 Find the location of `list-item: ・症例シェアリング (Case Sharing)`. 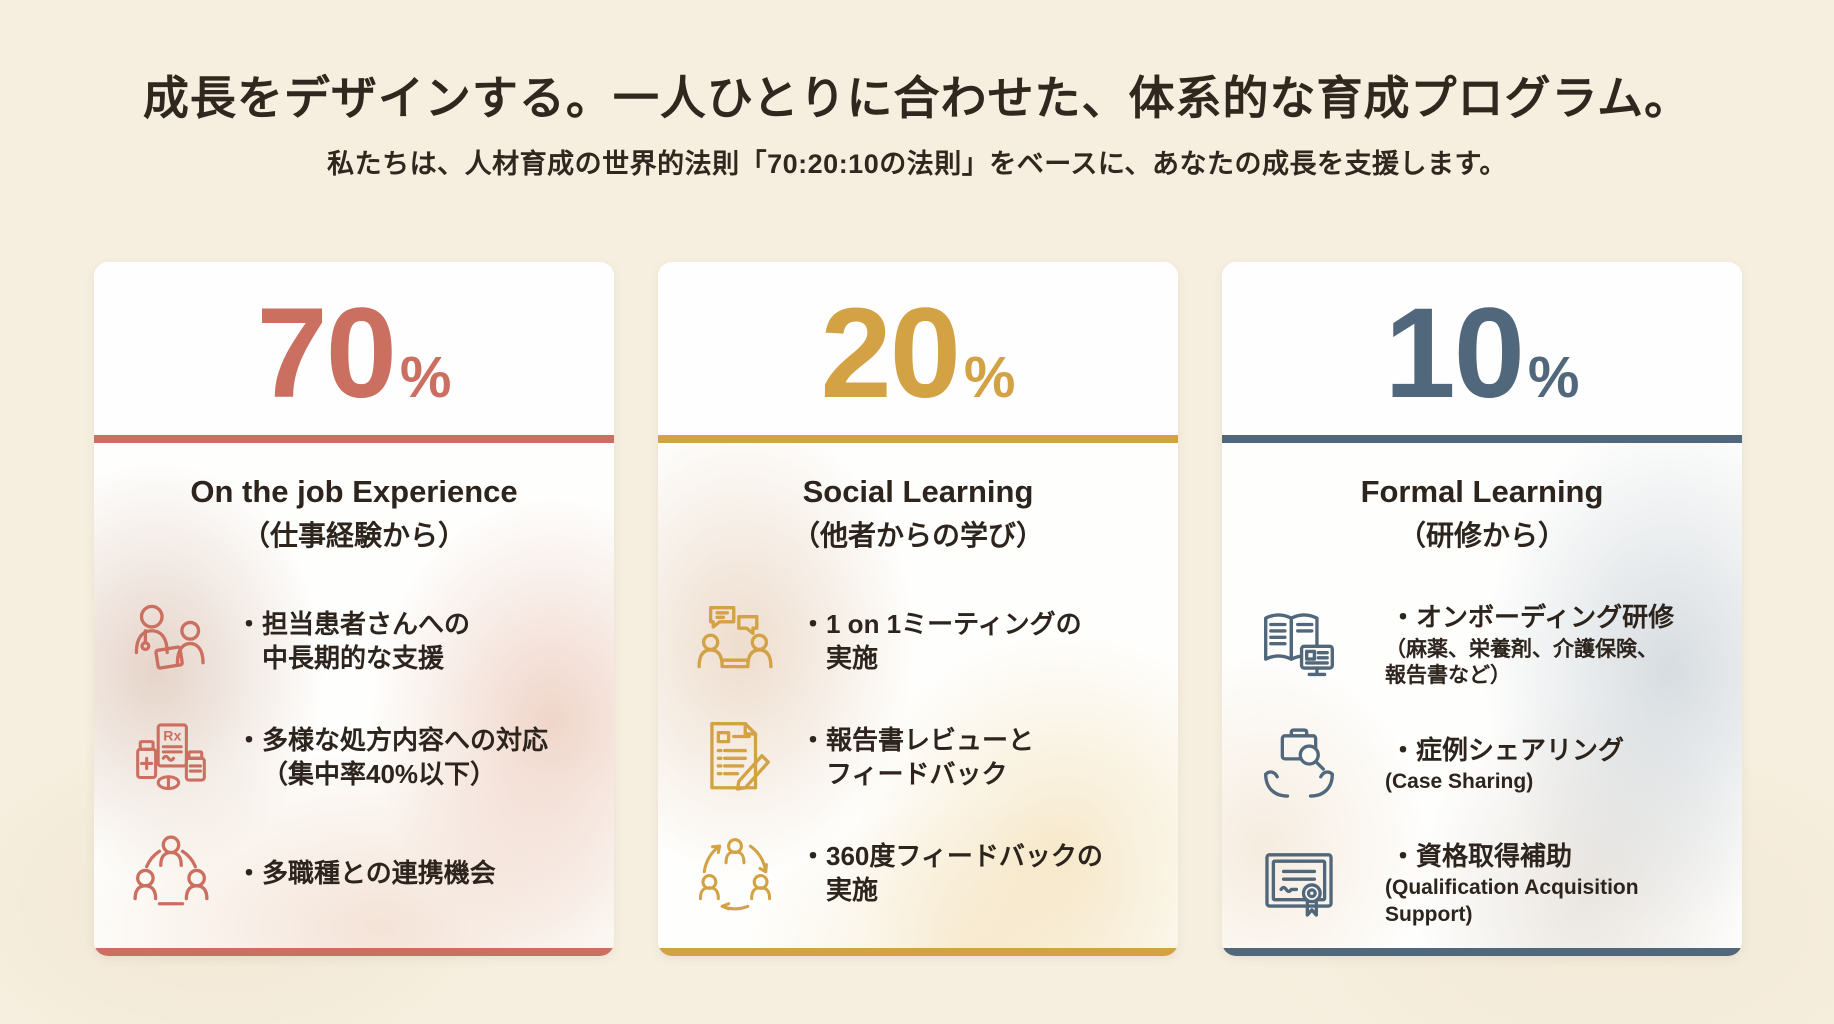

list-item: ・症例シェアリング (Case Sharing) is located at coordinates (1490, 764).